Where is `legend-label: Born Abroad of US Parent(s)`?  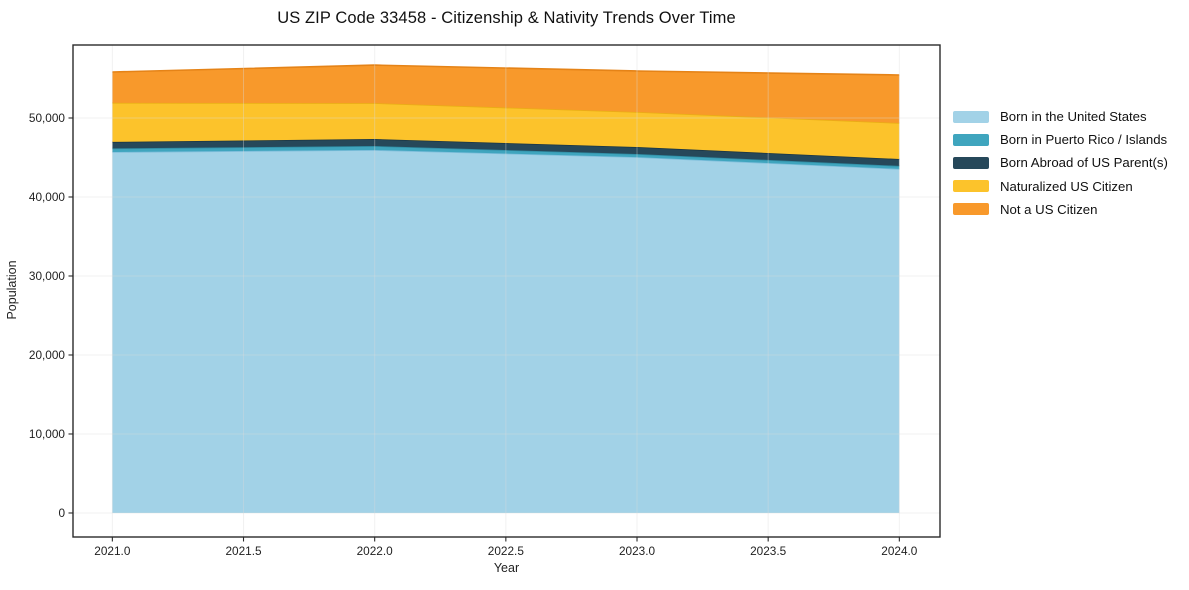
legend-label: Born Abroad of US Parent(s) is located at coordinates (1084, 163).